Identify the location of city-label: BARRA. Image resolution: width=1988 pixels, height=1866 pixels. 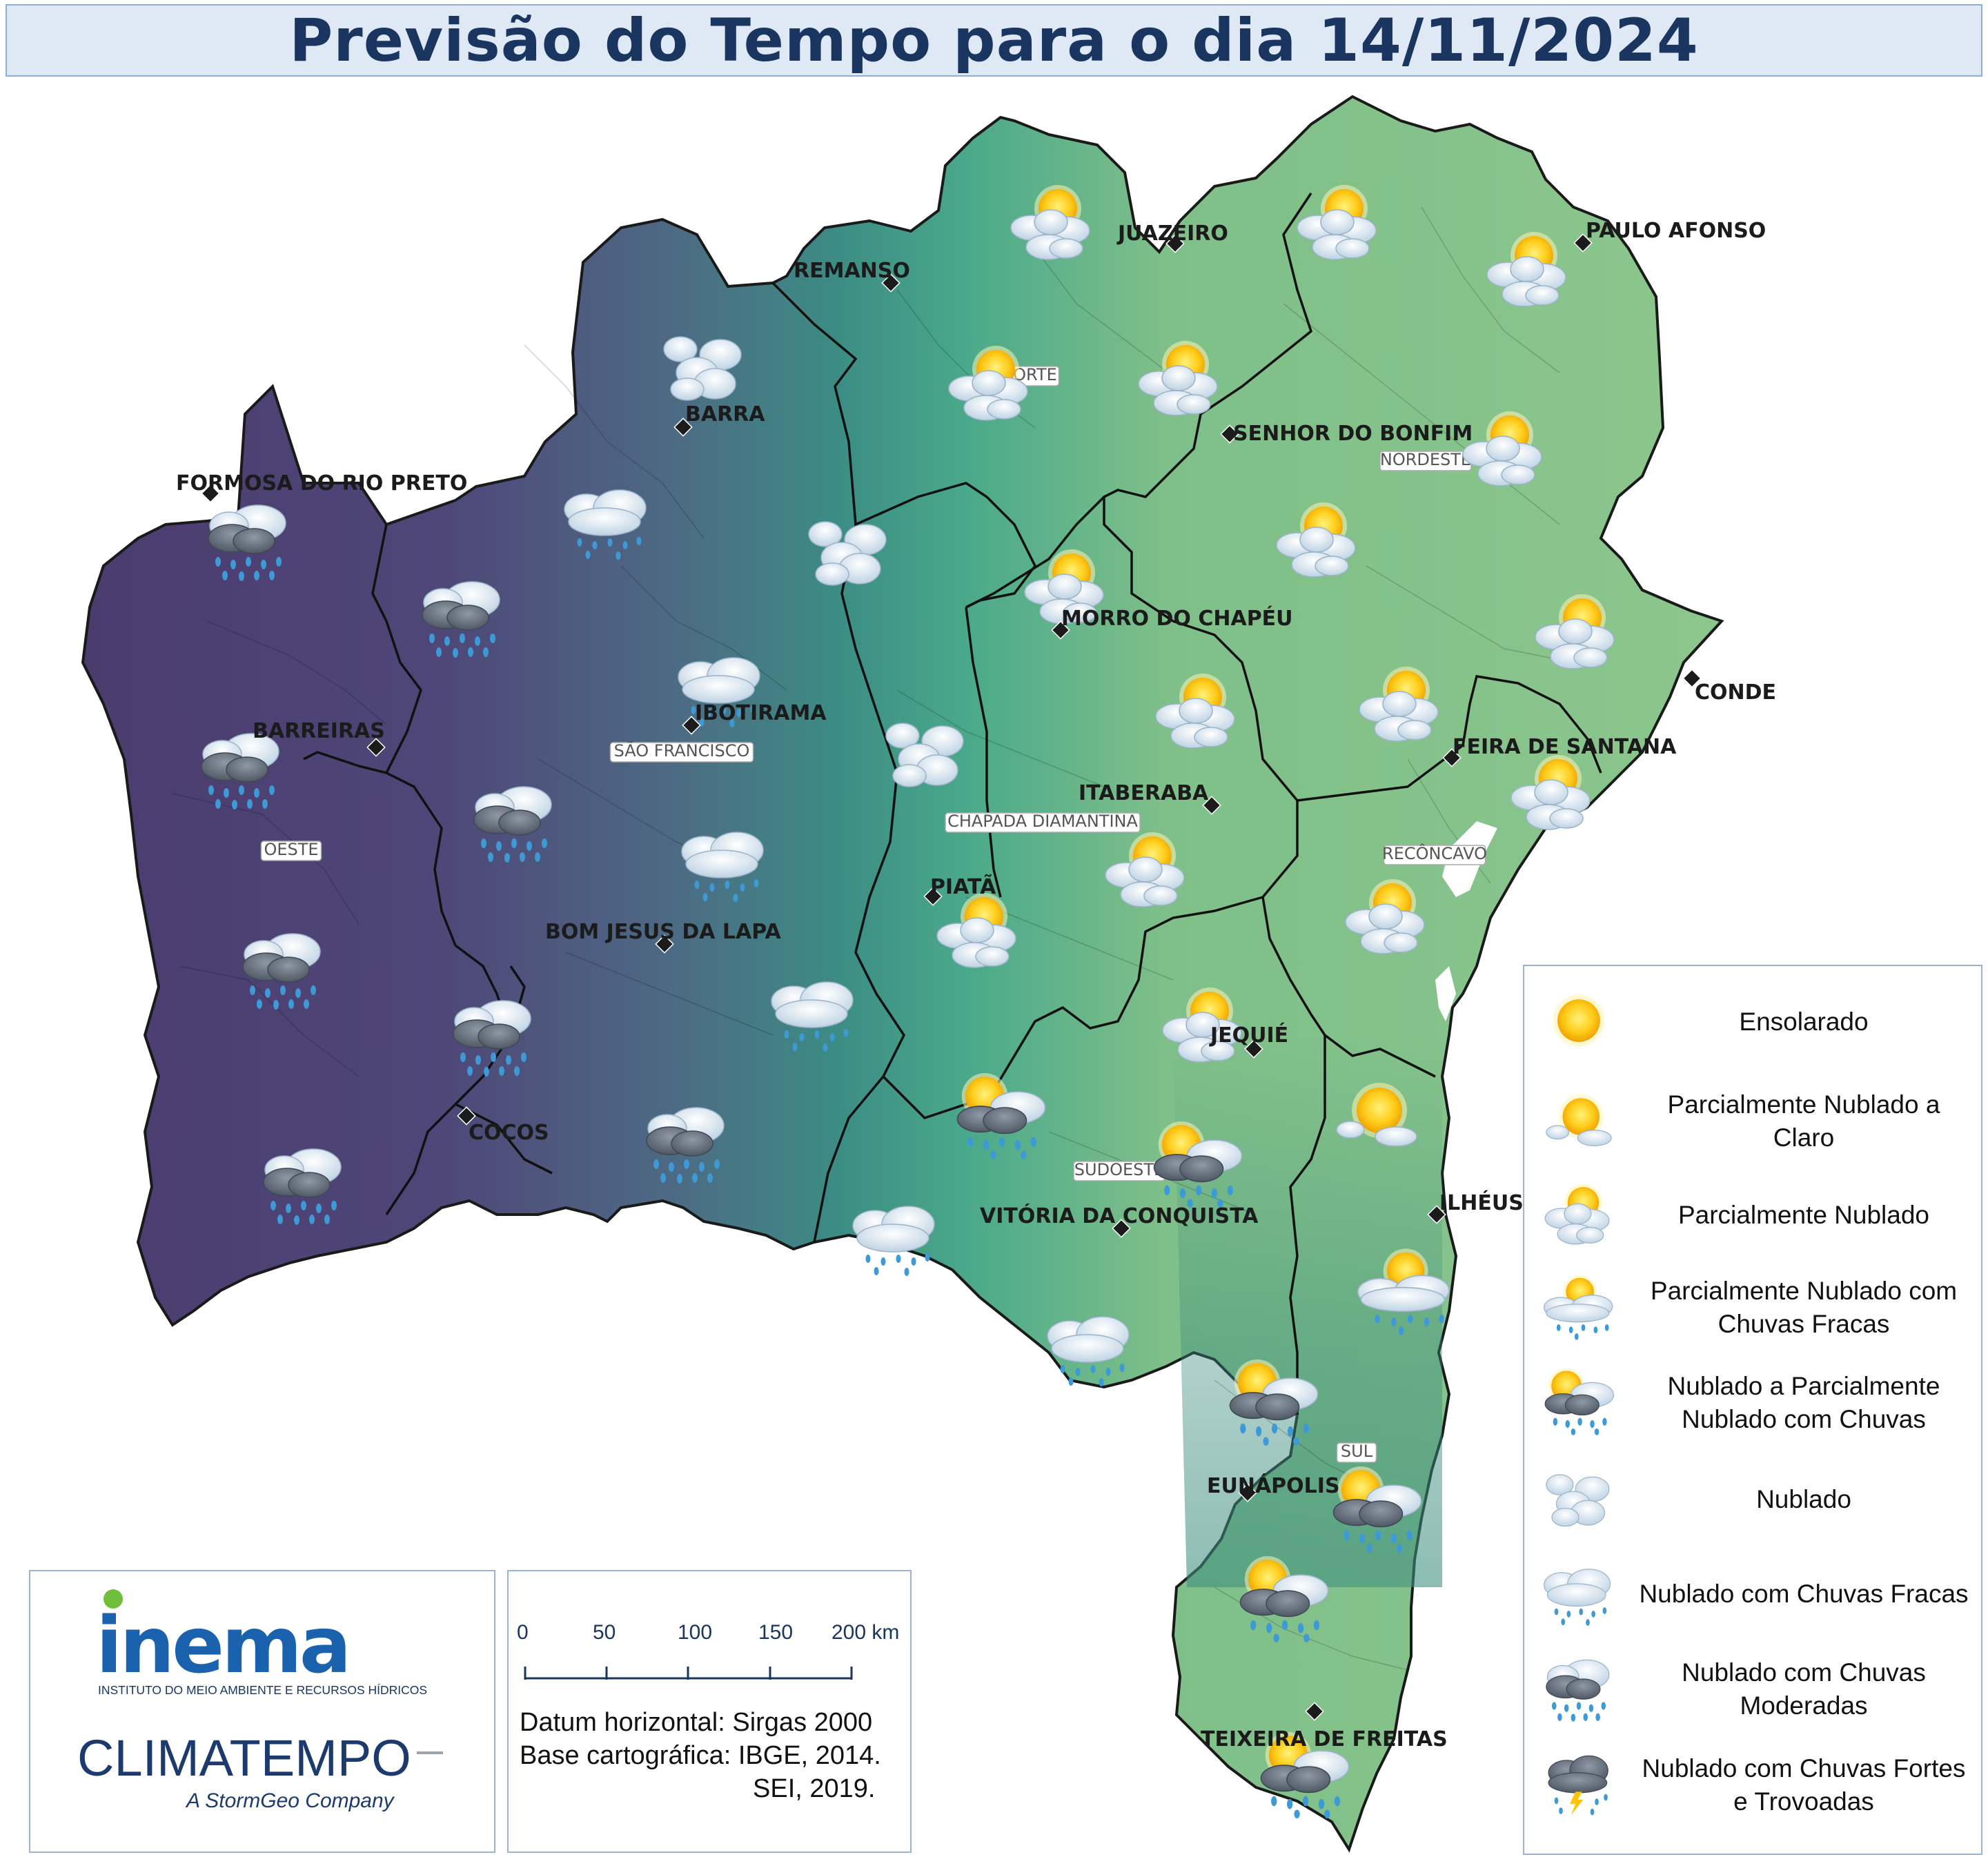
(725, 414).